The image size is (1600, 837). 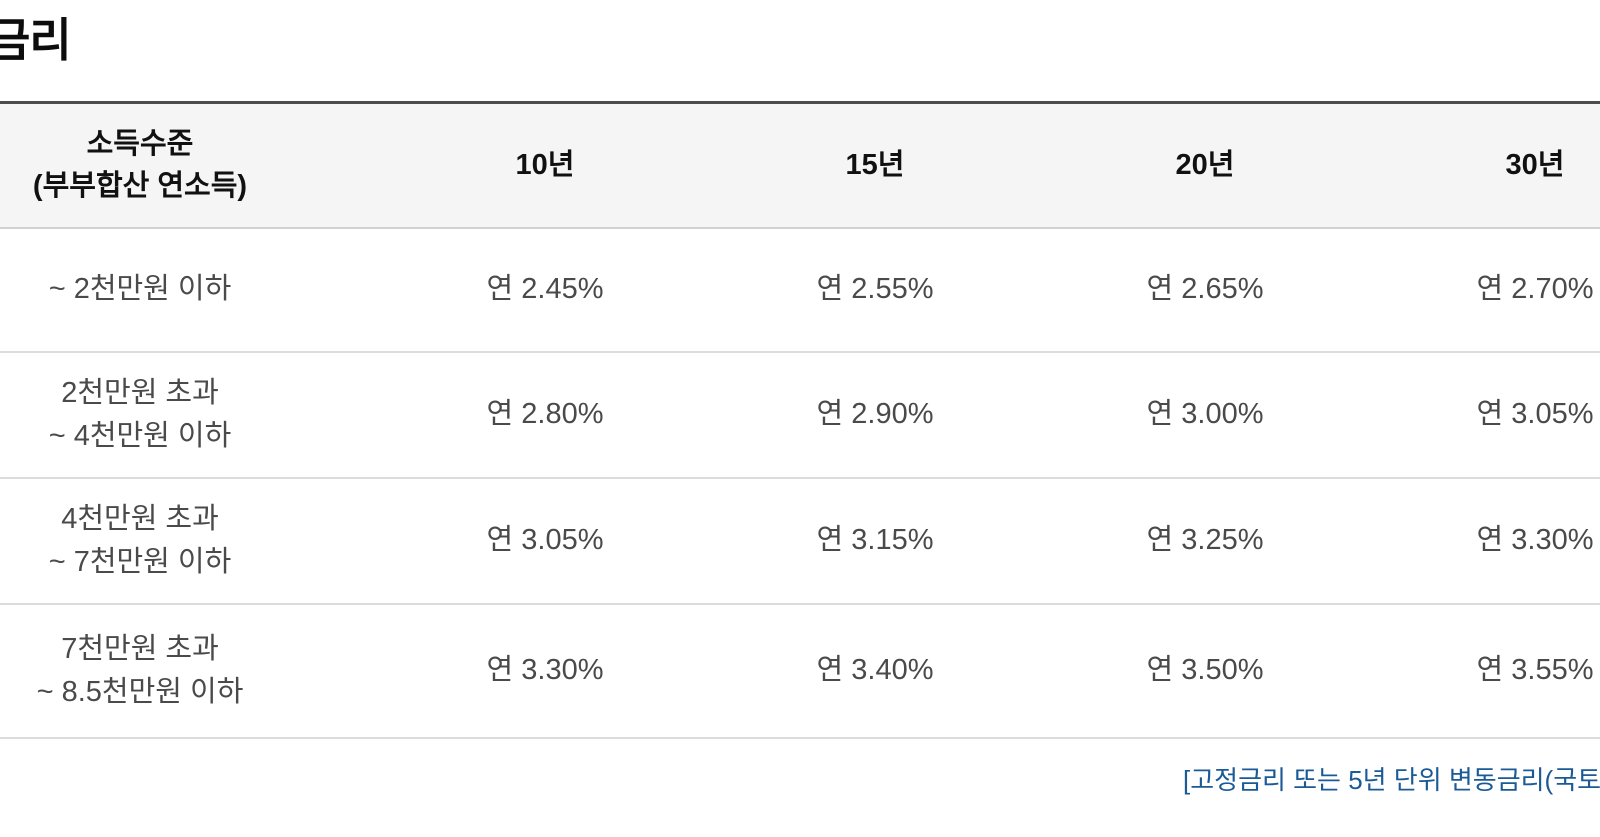 What do you see at coordinates (190, 671) in the screenshot?
I see `income-label: 7천만원 초과 ~ 8.5천만원 이하` at bounding box center [190, 671].